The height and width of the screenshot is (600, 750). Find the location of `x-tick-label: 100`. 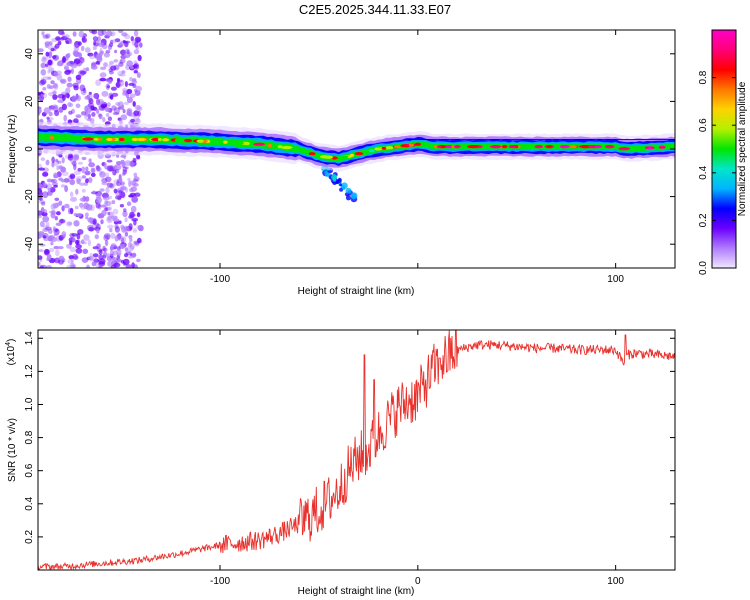

x-tick-label: 100 is located at coordinates (615, 279).